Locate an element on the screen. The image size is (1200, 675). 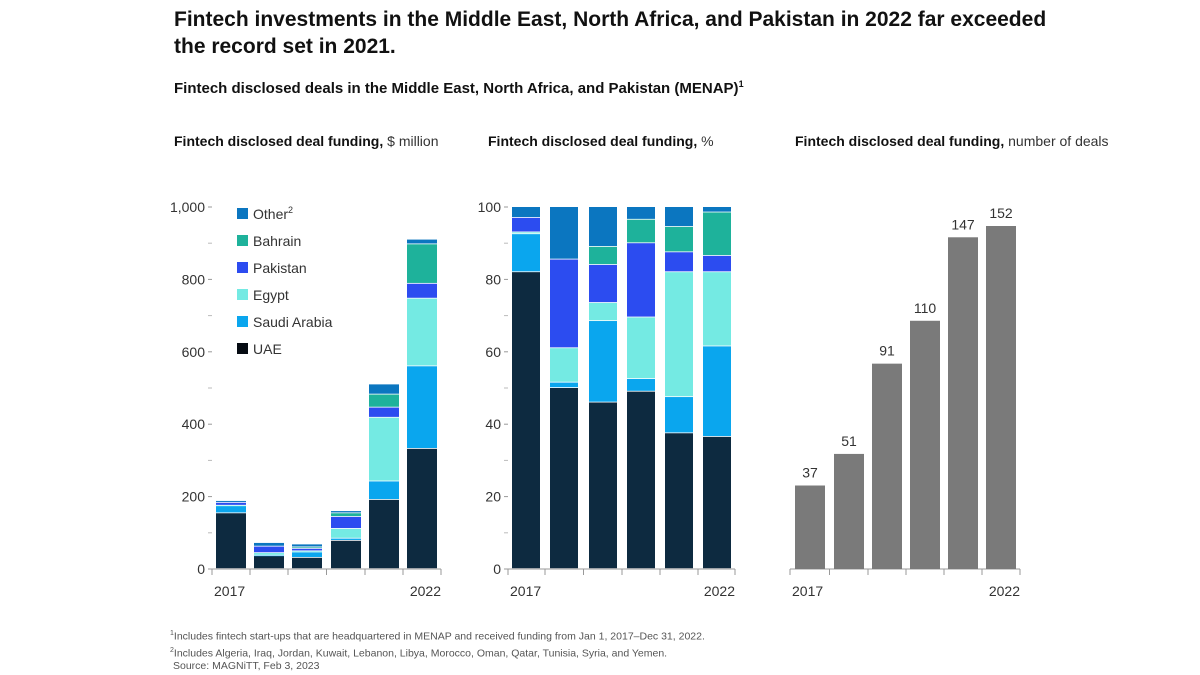
y-tick-label: 80 is located at coordinates (493, 279).